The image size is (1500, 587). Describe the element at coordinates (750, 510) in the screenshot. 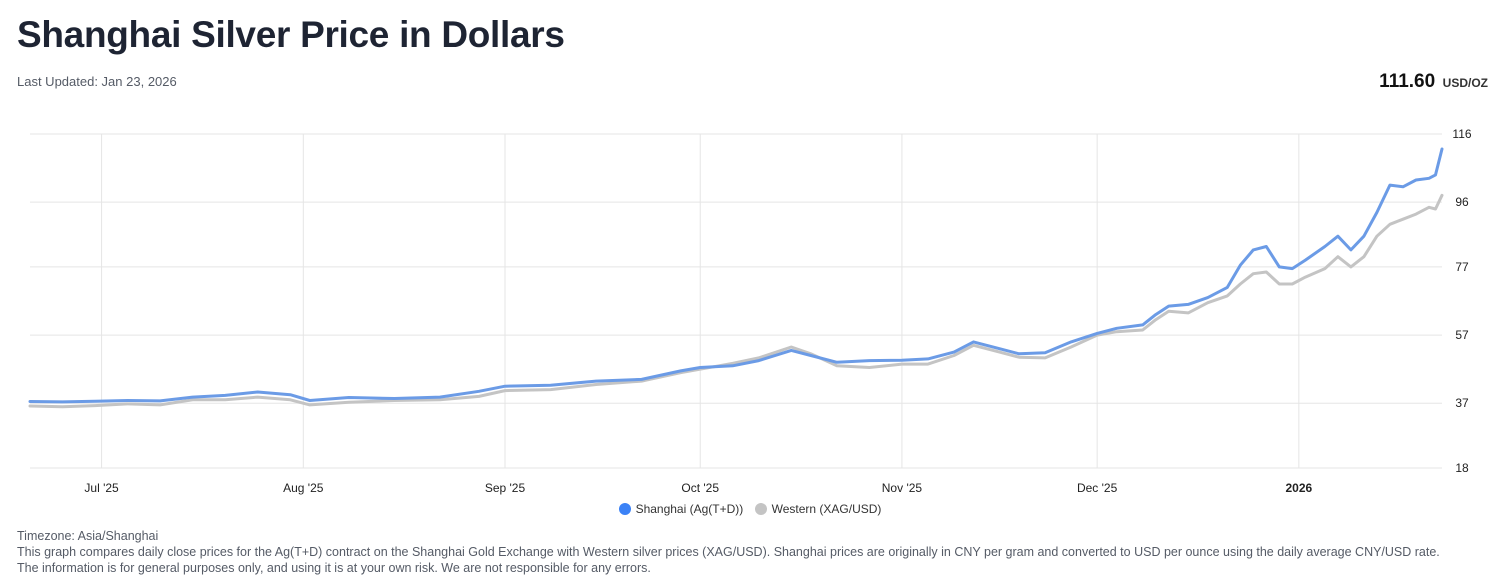

I see `chart-legend: Shanghai (Ag(T+D)) Western (XAG/USD)` at that location.